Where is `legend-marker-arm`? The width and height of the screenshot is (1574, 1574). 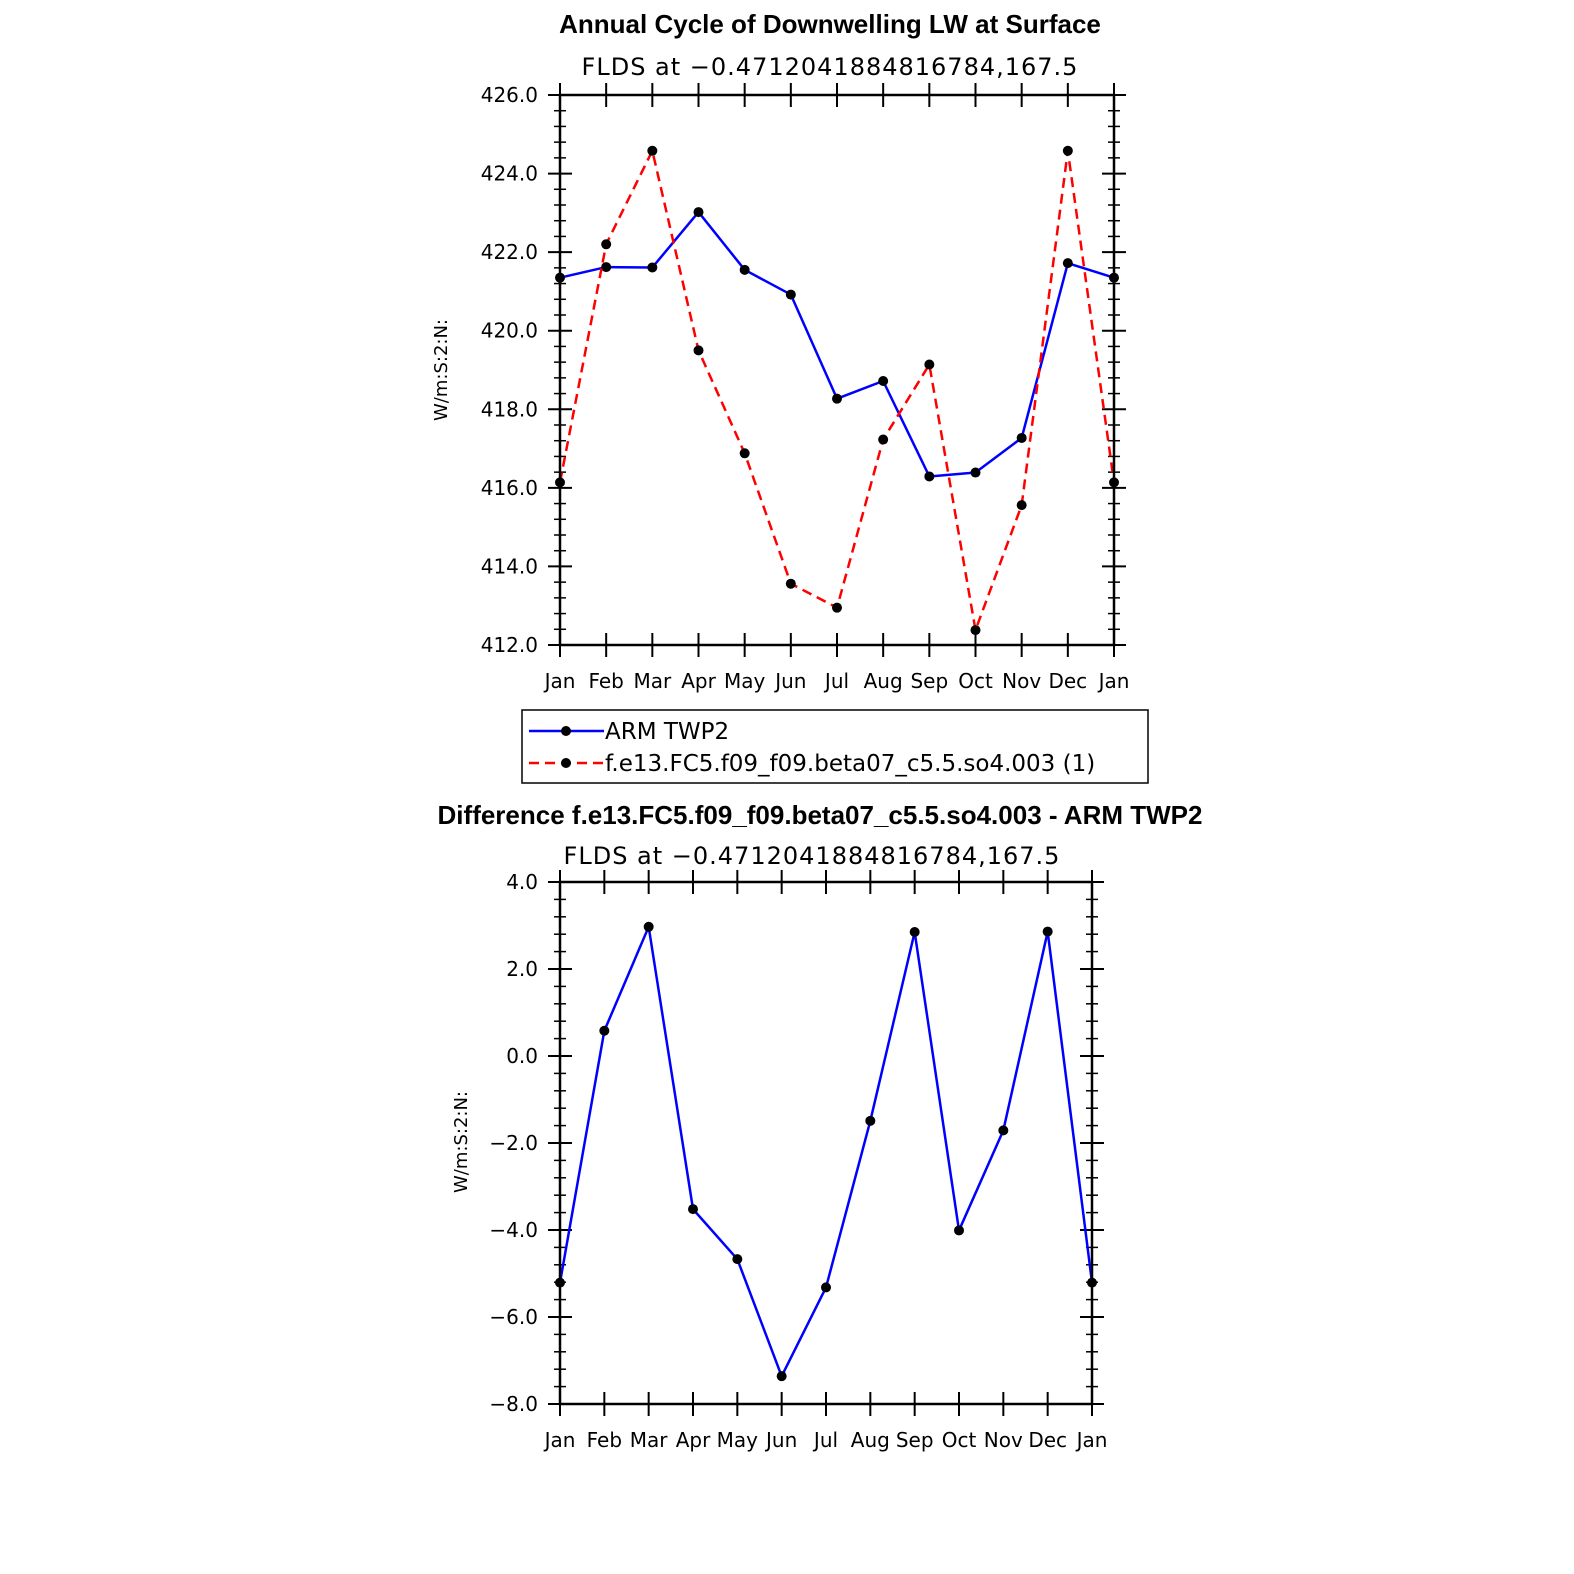 legend-marker-arm is located at coordinates (566, 731).